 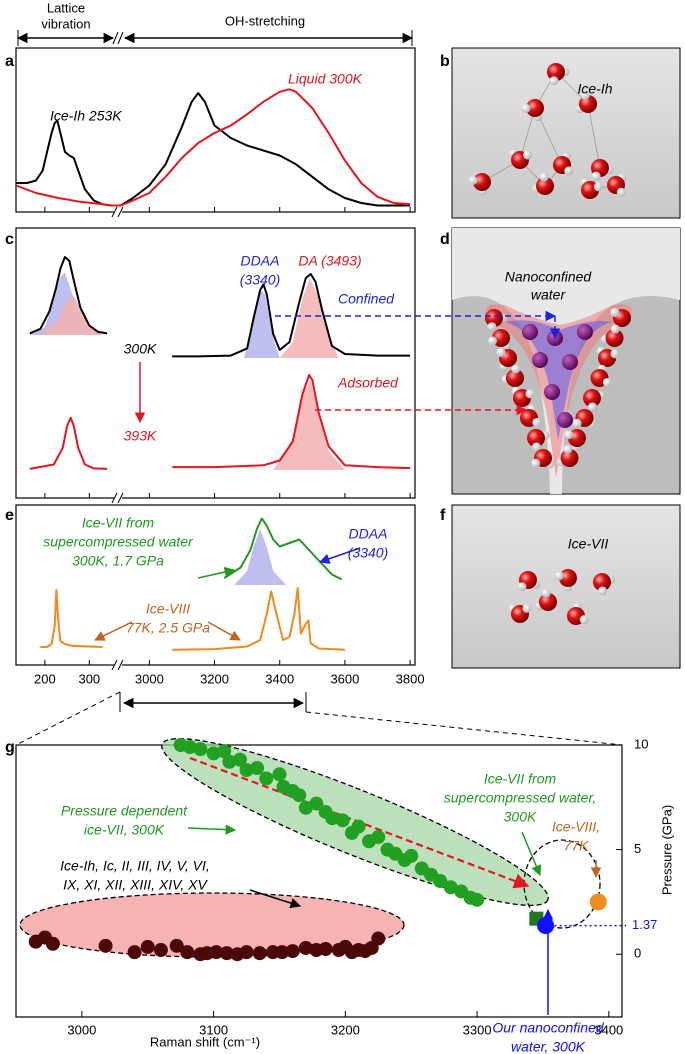 I want to click on break-gap, so click(x=118, y=498).